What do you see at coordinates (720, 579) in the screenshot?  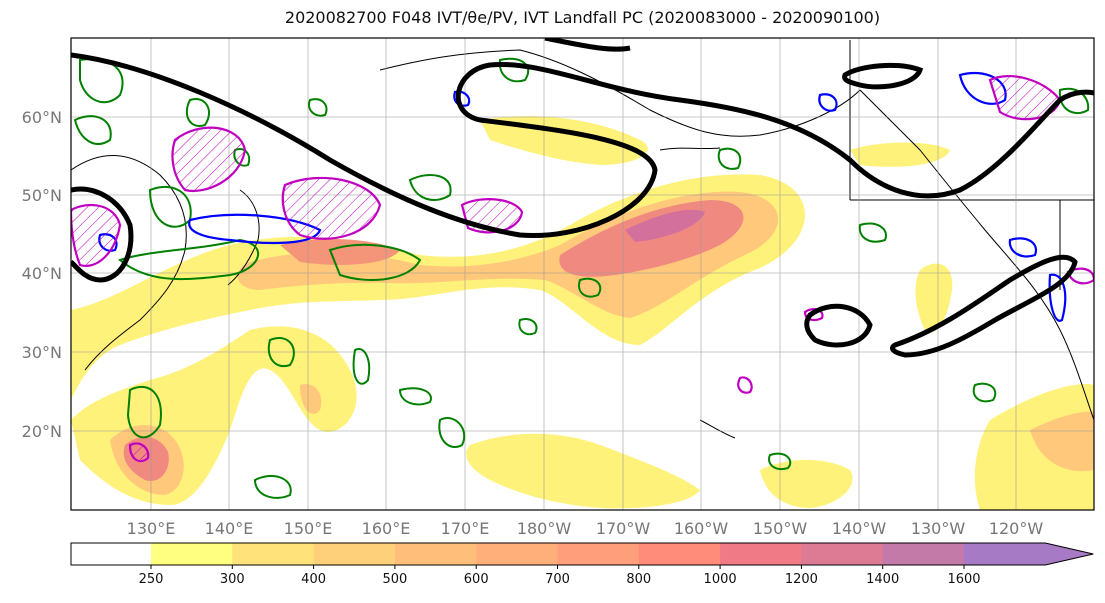 I see `colorbar-tick-label: 1000` at bounding box center [720, 579].